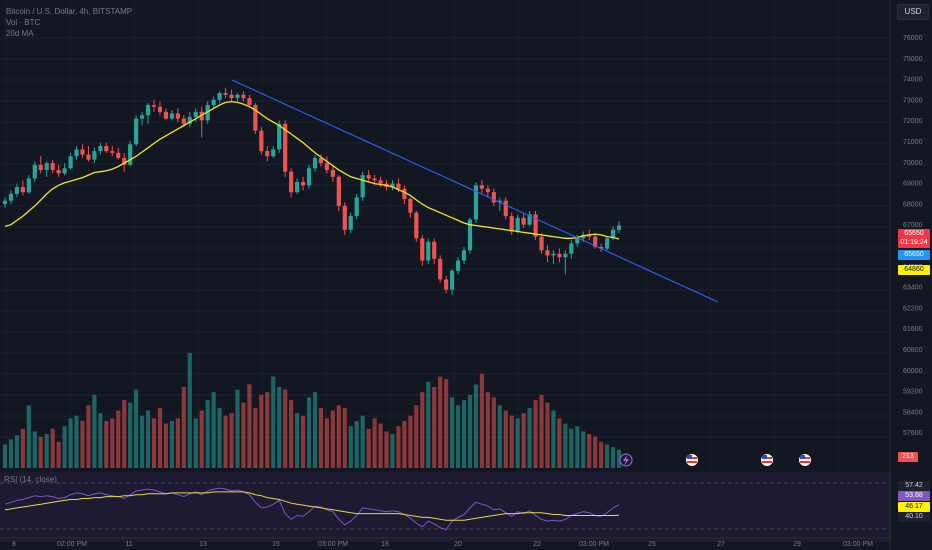  I want to click on price-tick-label: 71000, so click(913, 142).